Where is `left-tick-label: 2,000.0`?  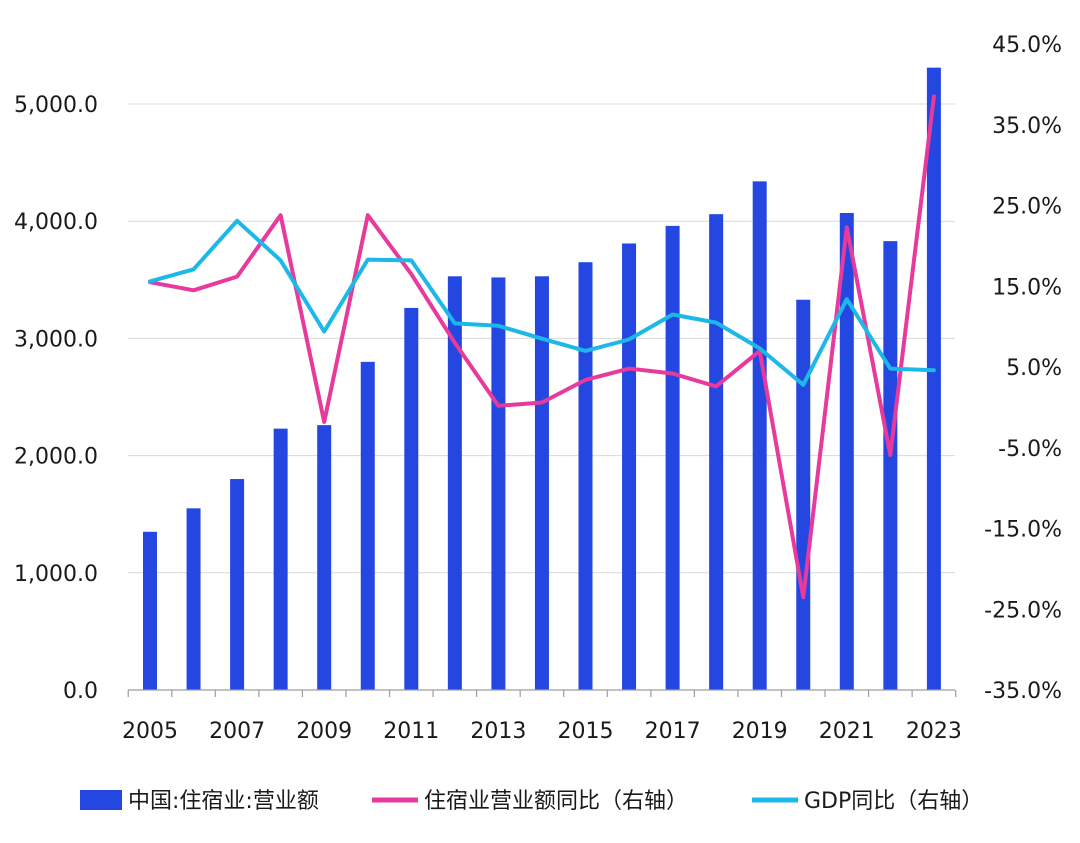
left-tick-label: 2,000.0 is located at coordinates (56, 457).